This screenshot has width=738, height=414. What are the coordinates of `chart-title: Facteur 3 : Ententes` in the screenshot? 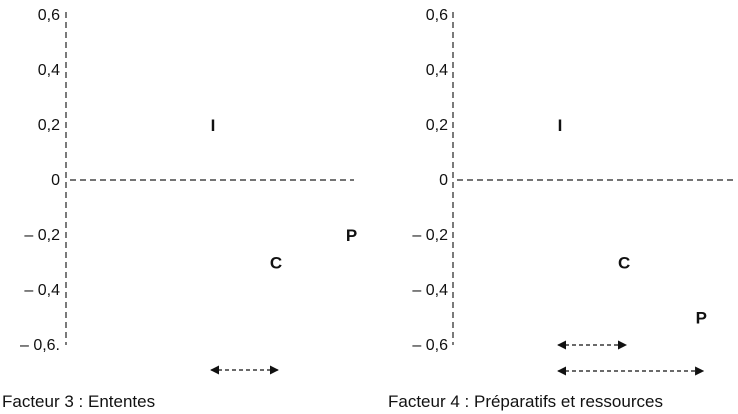 It's located at (78, 401).